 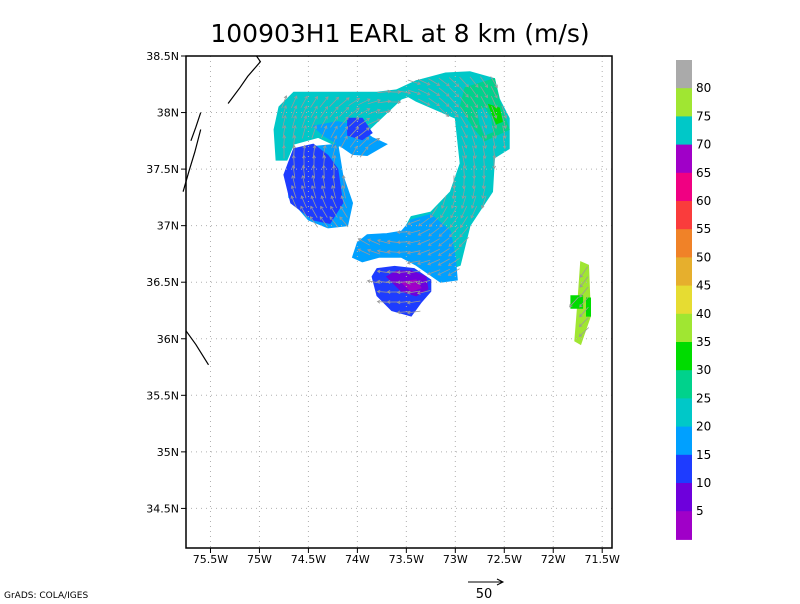 I want to click on y-tick-label: 38.5N, so click(x=162, y=56).